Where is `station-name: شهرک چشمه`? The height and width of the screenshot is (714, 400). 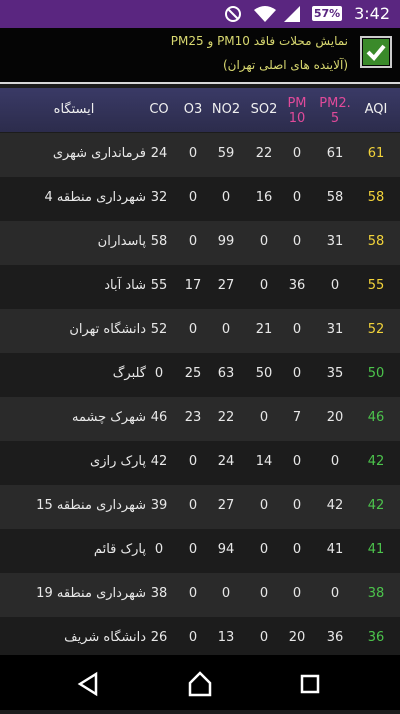
station-name: شهرک چشمه is located at coordinates (109, 417).